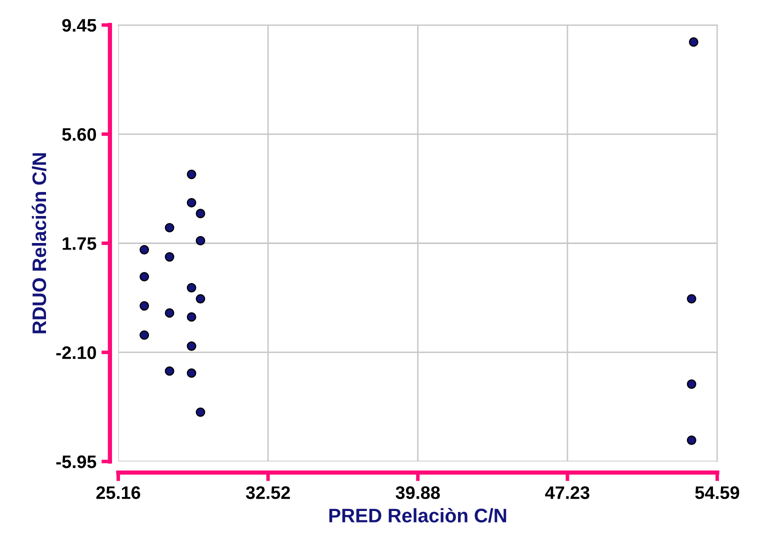  I want to click on y-tick-label: -2.10, so click(76, 353).